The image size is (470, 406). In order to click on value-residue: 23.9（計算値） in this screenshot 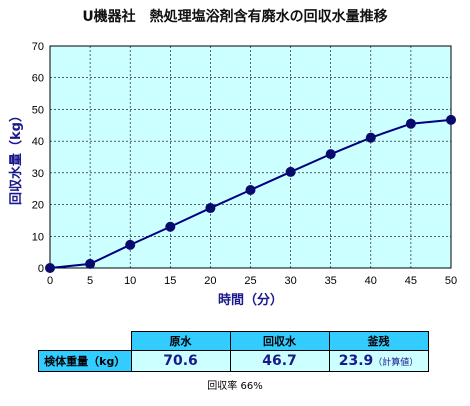, I will do `click(378, 361)`.